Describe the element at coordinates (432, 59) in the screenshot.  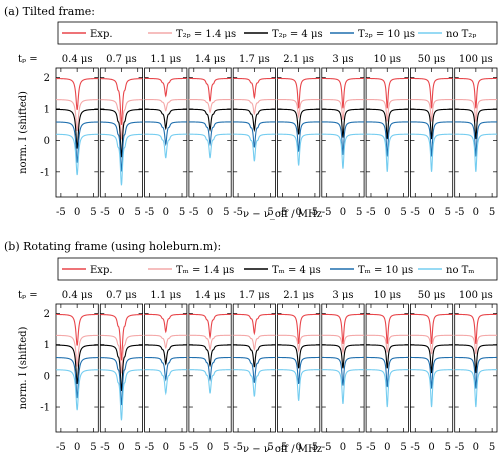
I see `tp-label: 50 μs` at that location.